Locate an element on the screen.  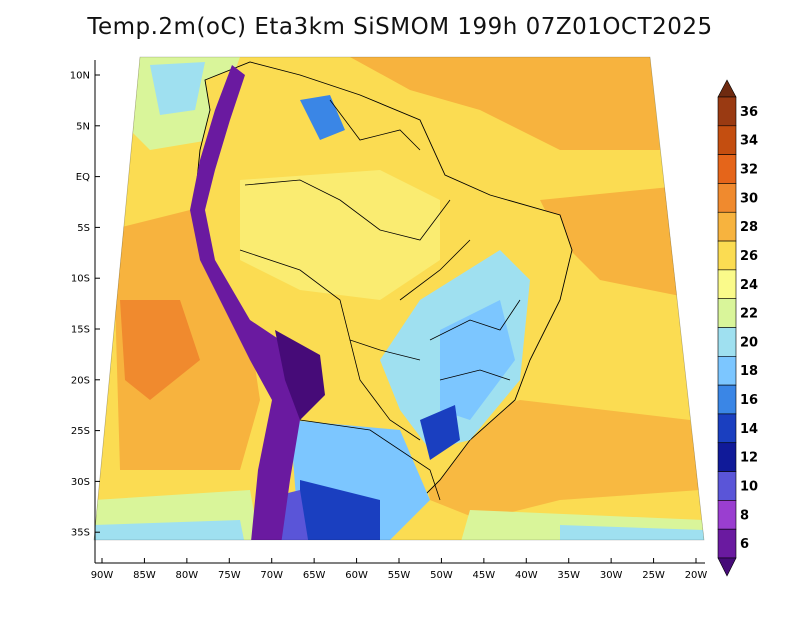
lat-tick-label: 20S is located at coordinates (80, 380).